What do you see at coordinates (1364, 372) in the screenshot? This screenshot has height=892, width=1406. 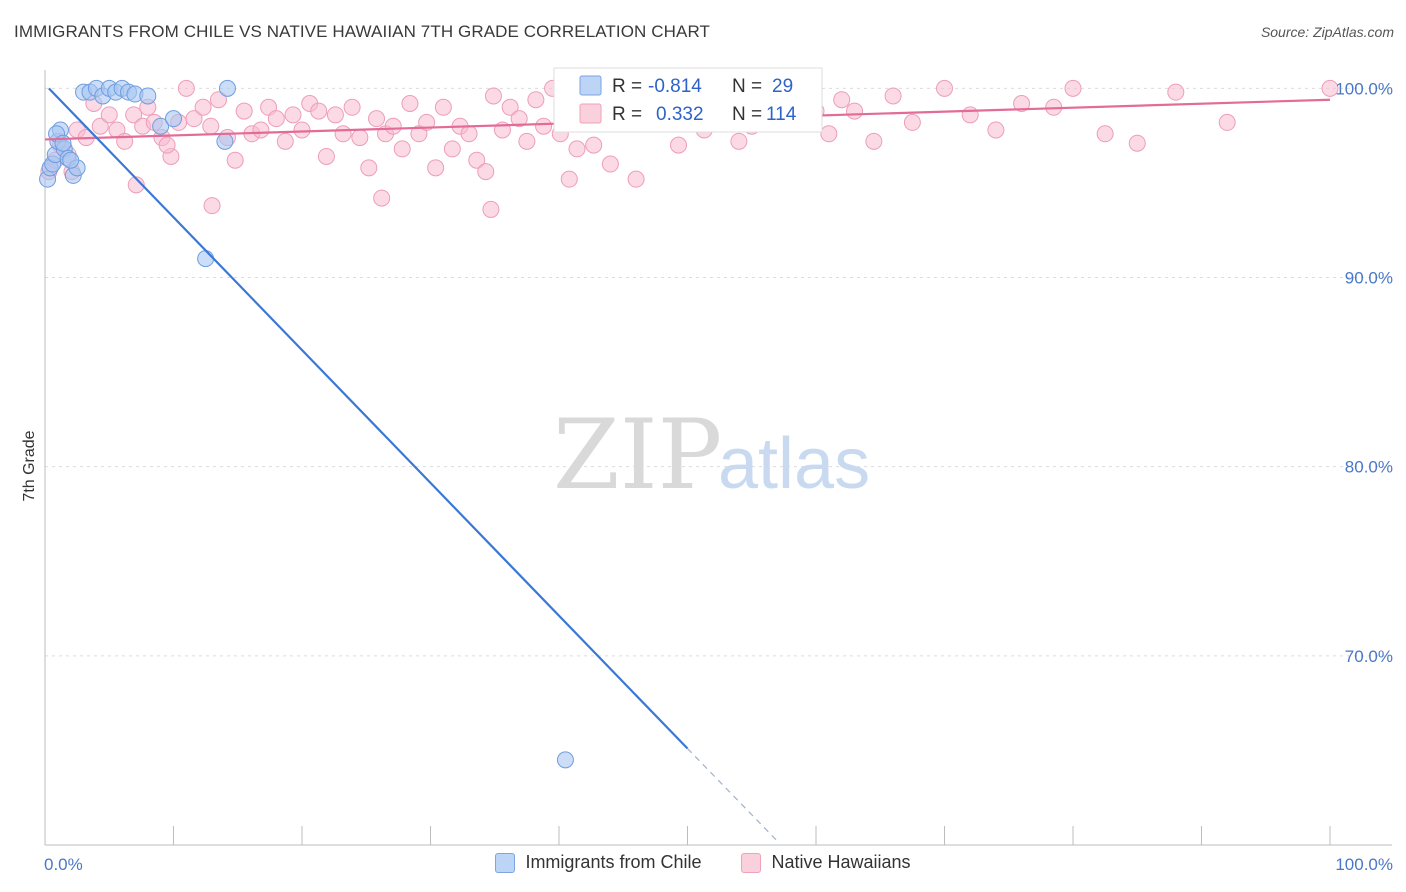 I see `y-tick-labels: 70.0% 80.0% 90.0% 100.0%` at bounding box center [1364, 372].